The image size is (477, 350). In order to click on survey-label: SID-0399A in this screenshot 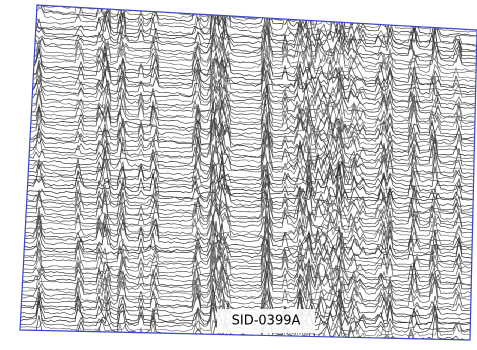, I will do `click(266, 321)`.